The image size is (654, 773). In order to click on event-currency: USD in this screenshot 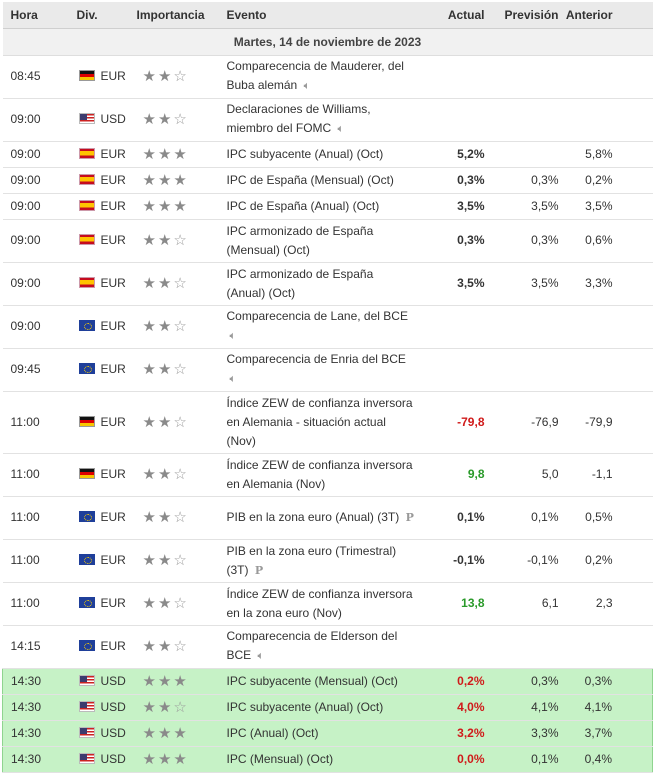, I will do `click(99, 733)`.